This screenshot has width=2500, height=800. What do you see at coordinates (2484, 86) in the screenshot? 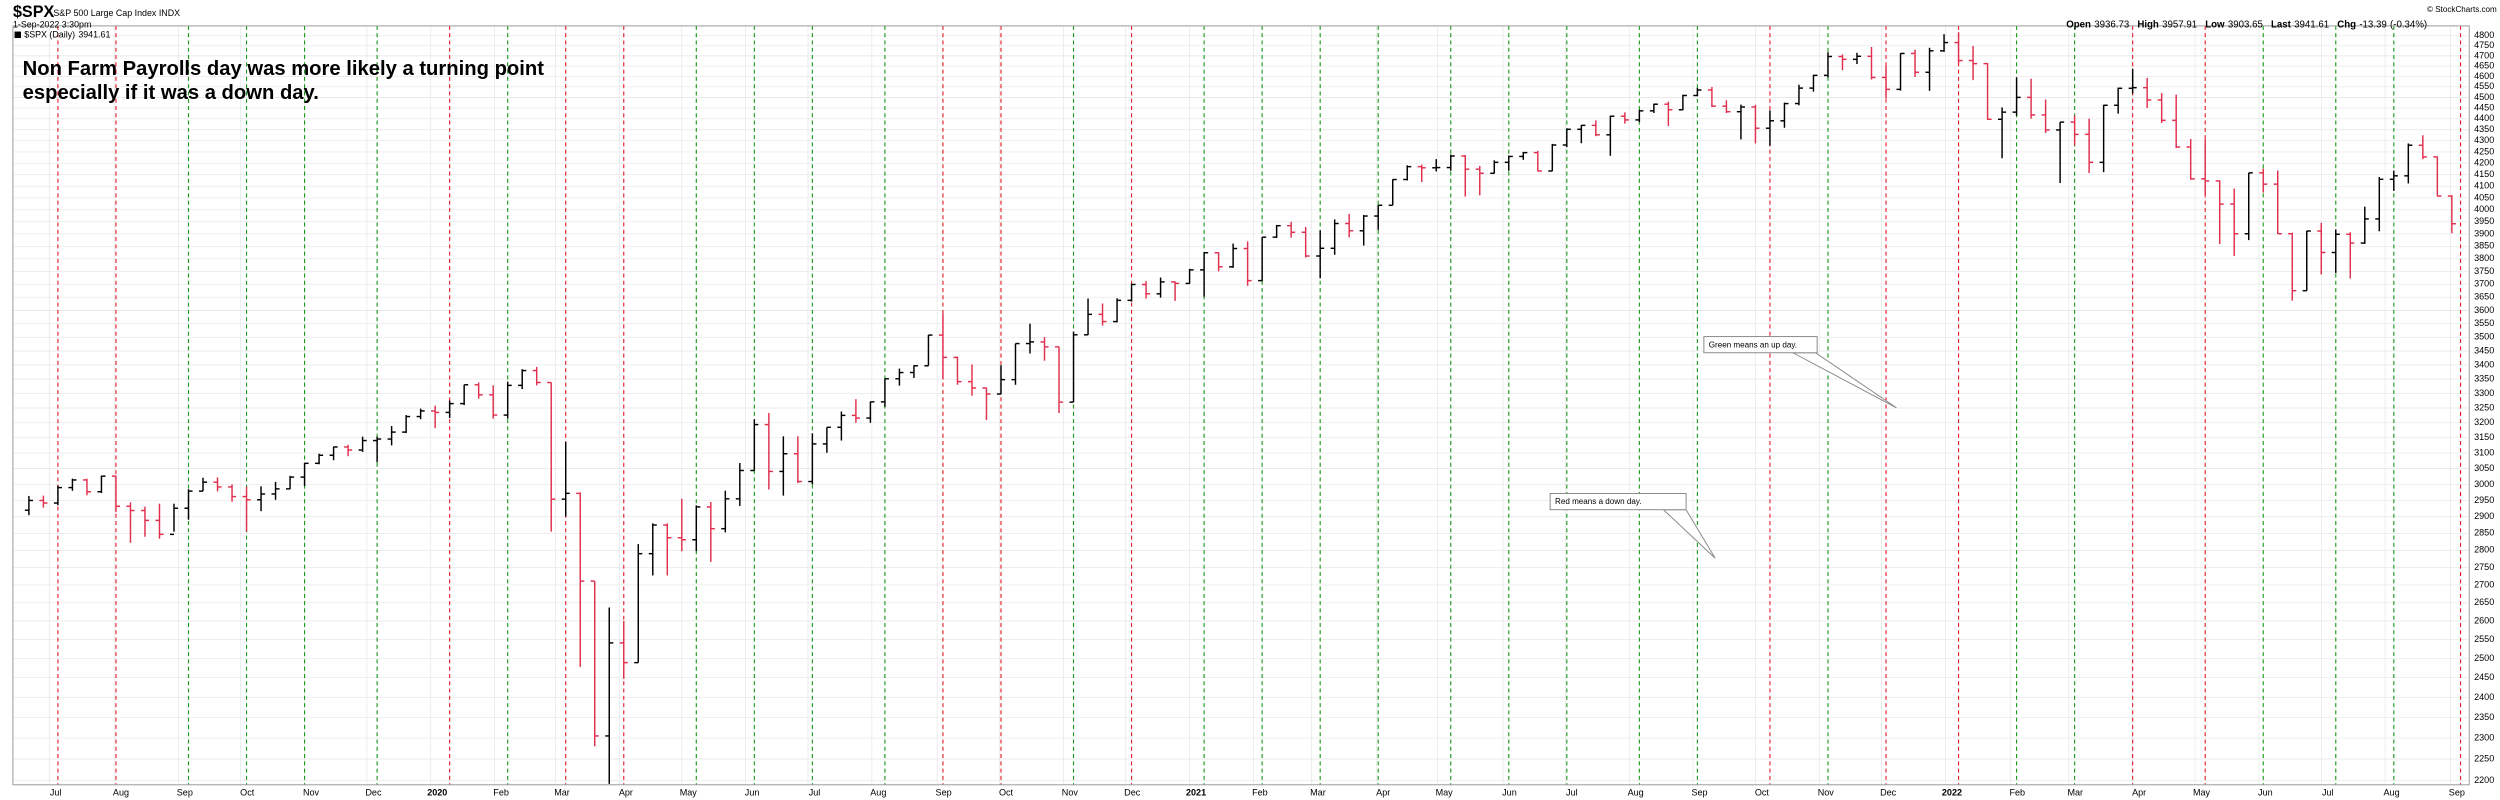
I see `y-tick-label: 4550` at bounding box center [2484, 86].